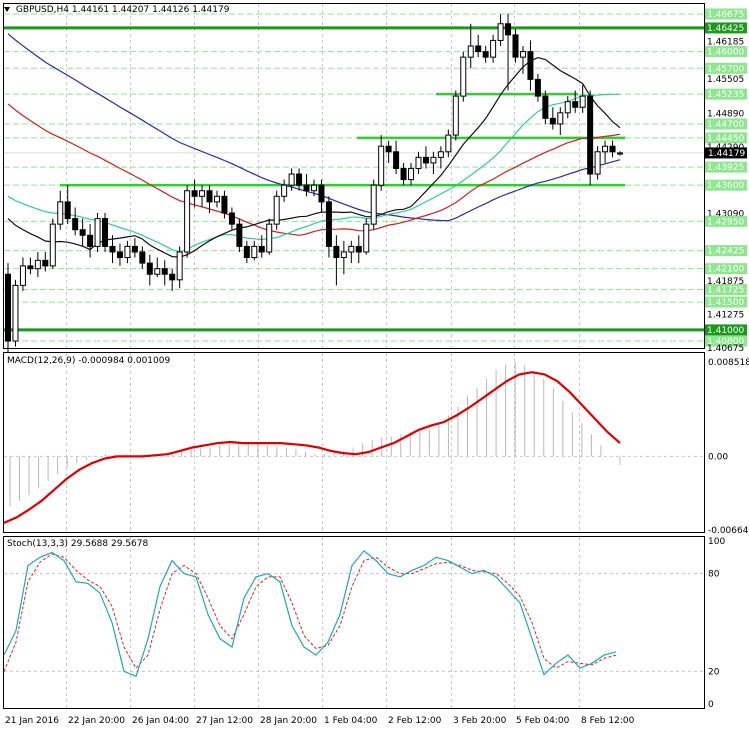  I want to click on time-label: 27 Jan 12:00, so click(224, 721).